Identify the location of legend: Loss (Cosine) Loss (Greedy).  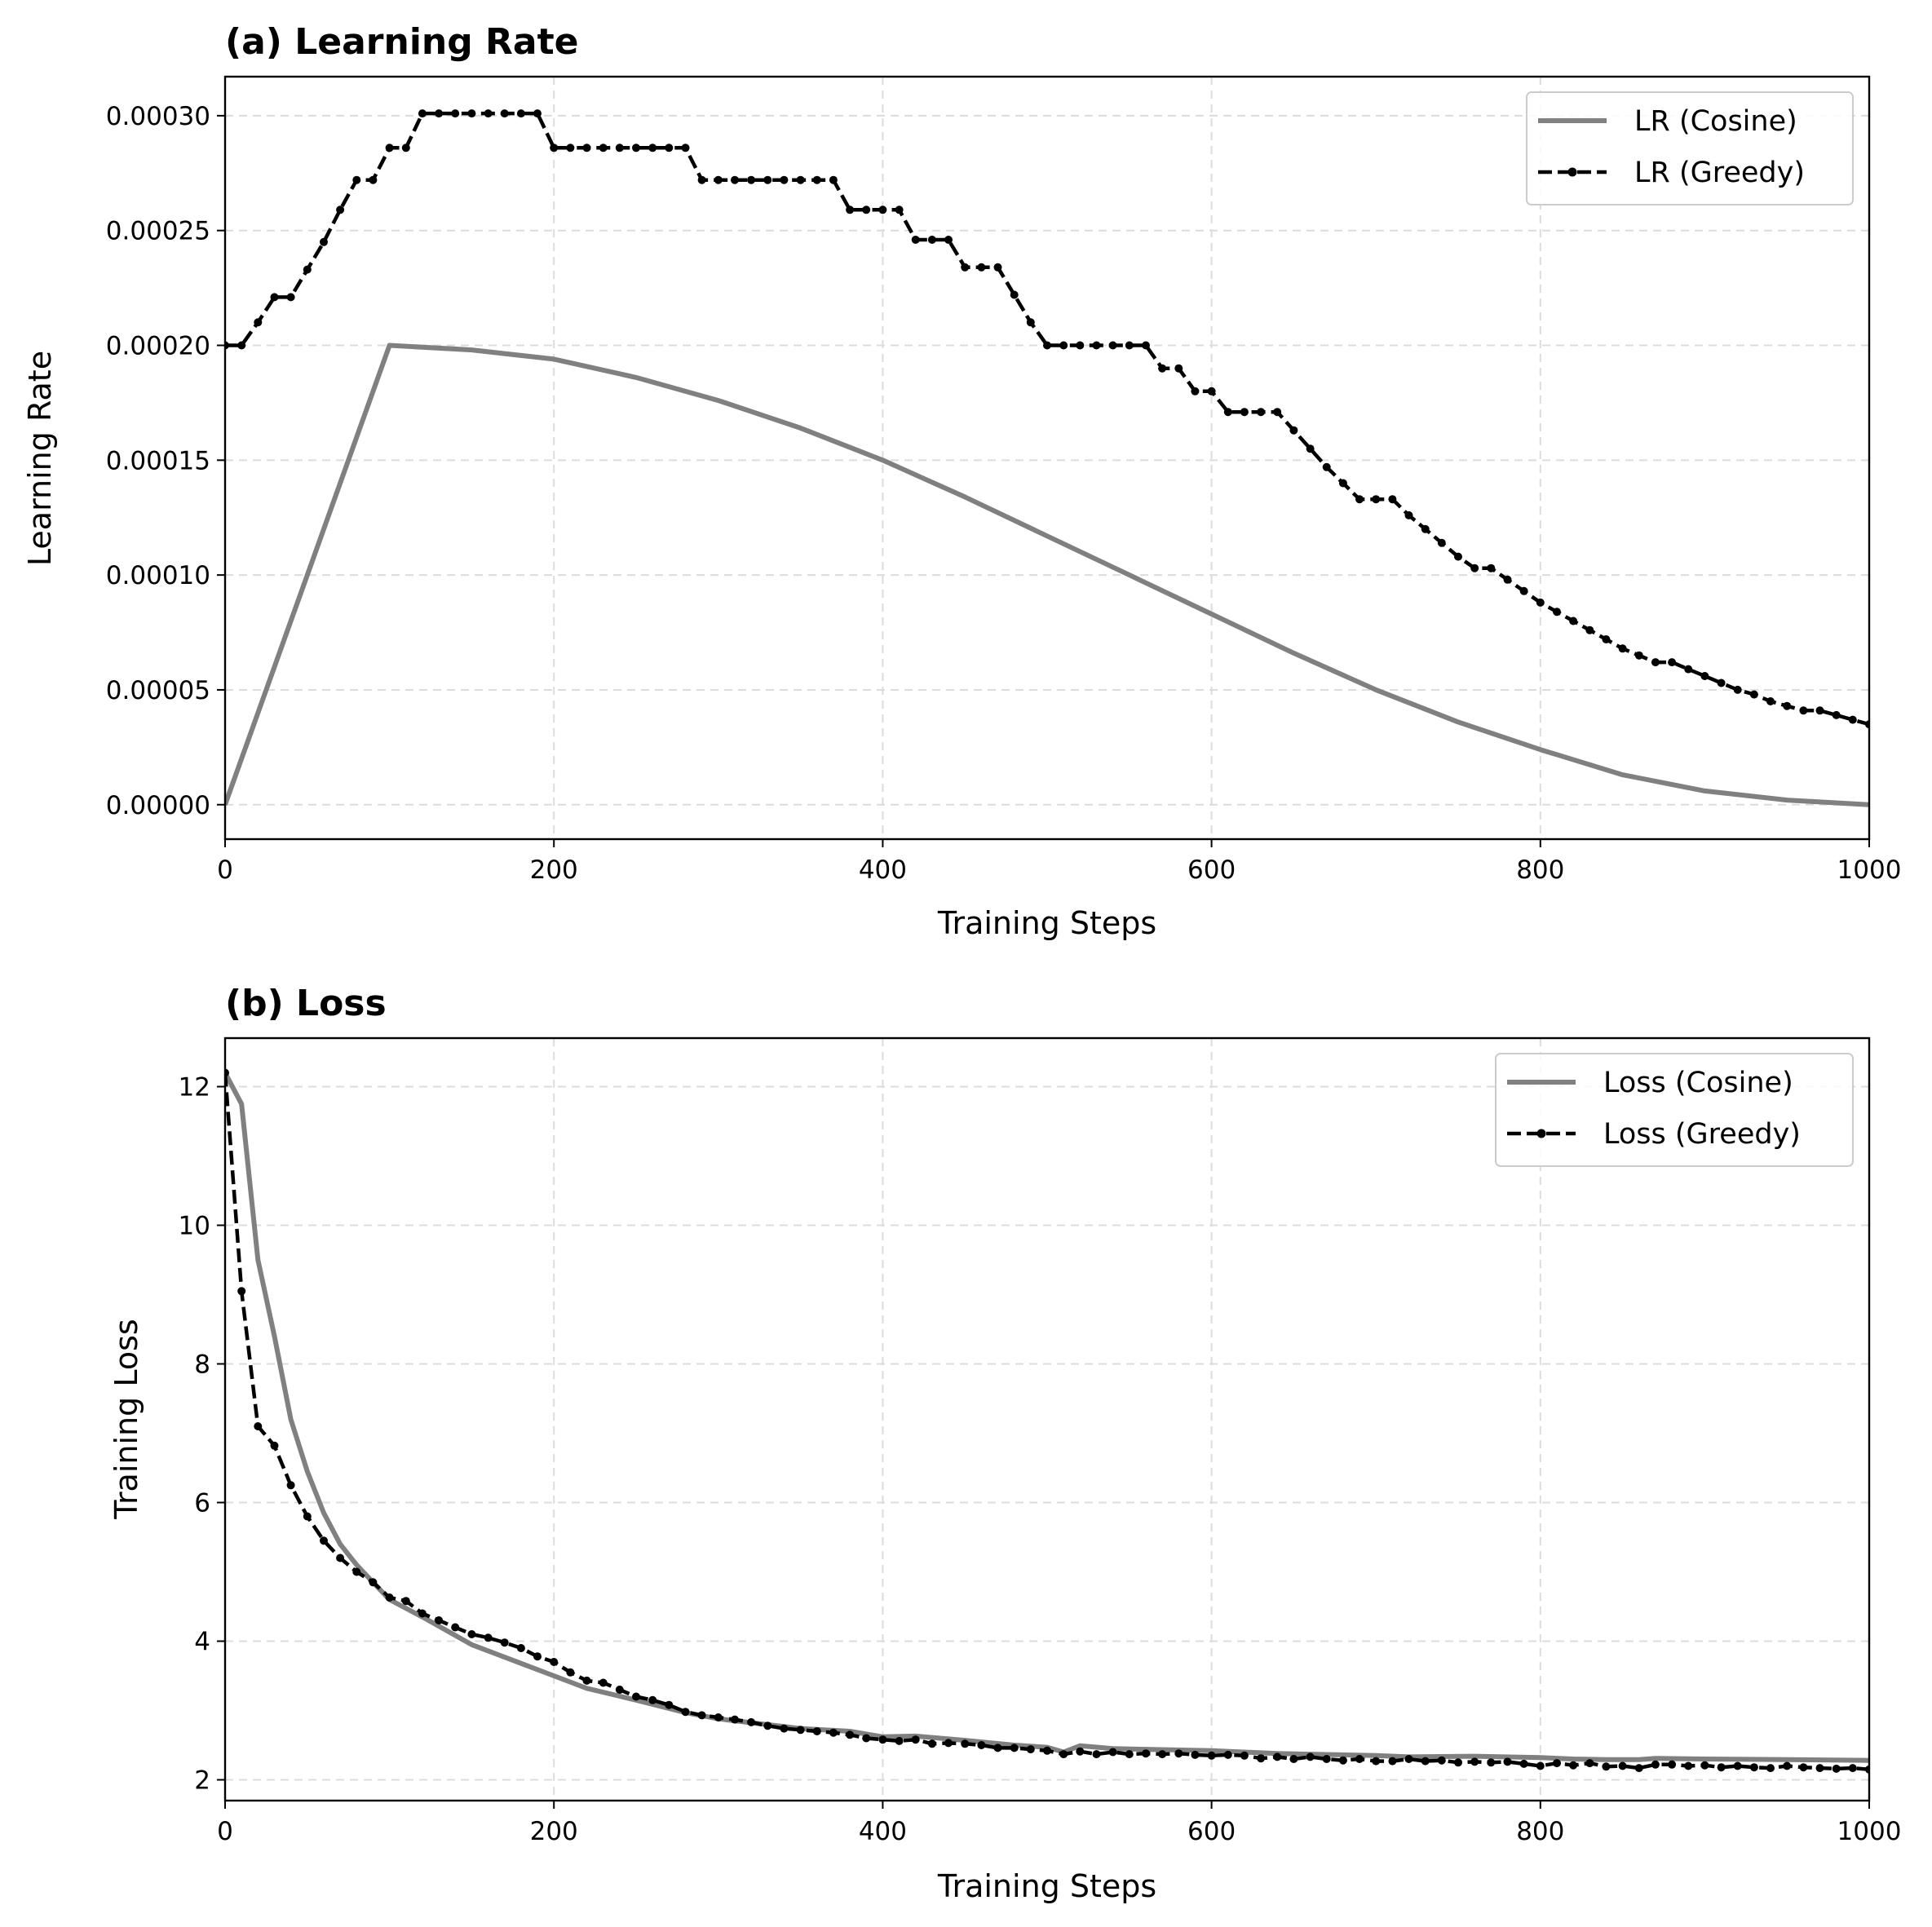
(1675, 1110).